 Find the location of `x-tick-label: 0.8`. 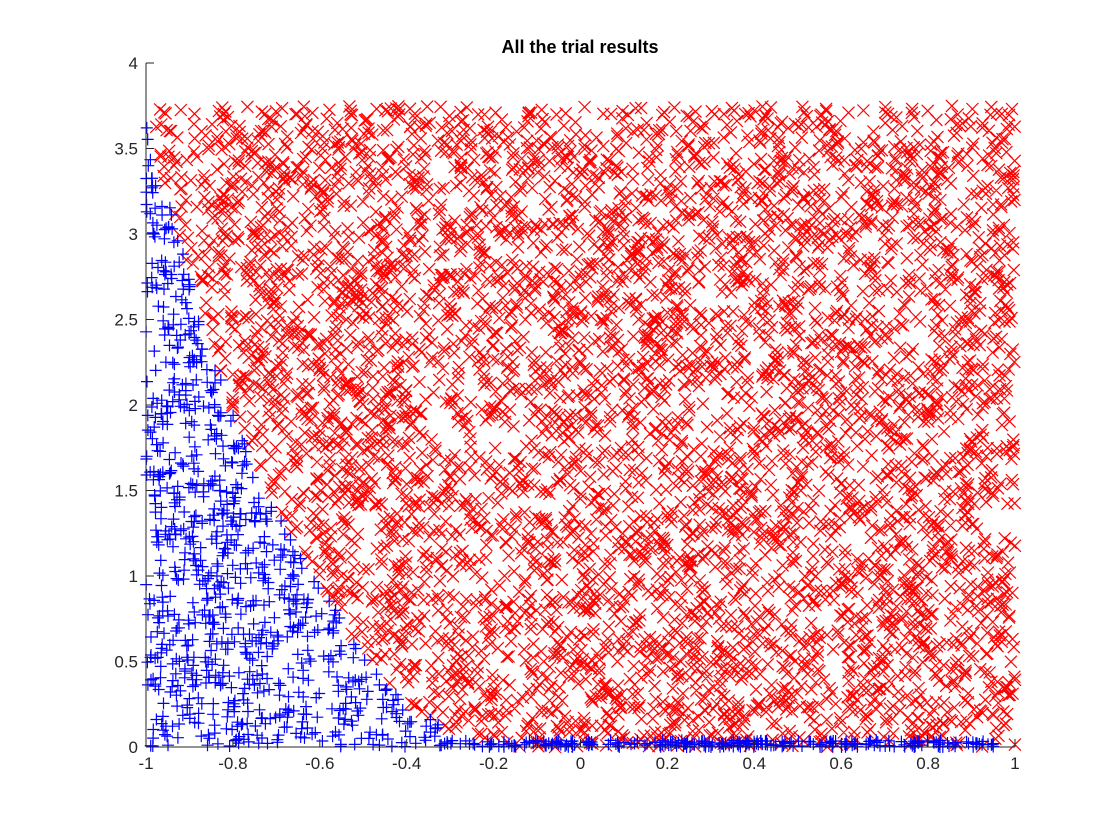

x-tick-label: 0.8 is located at coordinates (928, 763).